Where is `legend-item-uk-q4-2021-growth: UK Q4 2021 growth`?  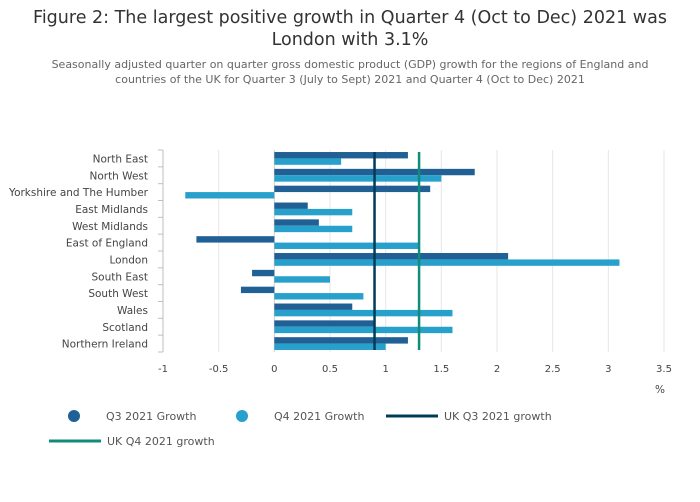 legend-item-uk-q4-2021-growth: UK Q4 2021 growth is located at coordinates (132, 441).